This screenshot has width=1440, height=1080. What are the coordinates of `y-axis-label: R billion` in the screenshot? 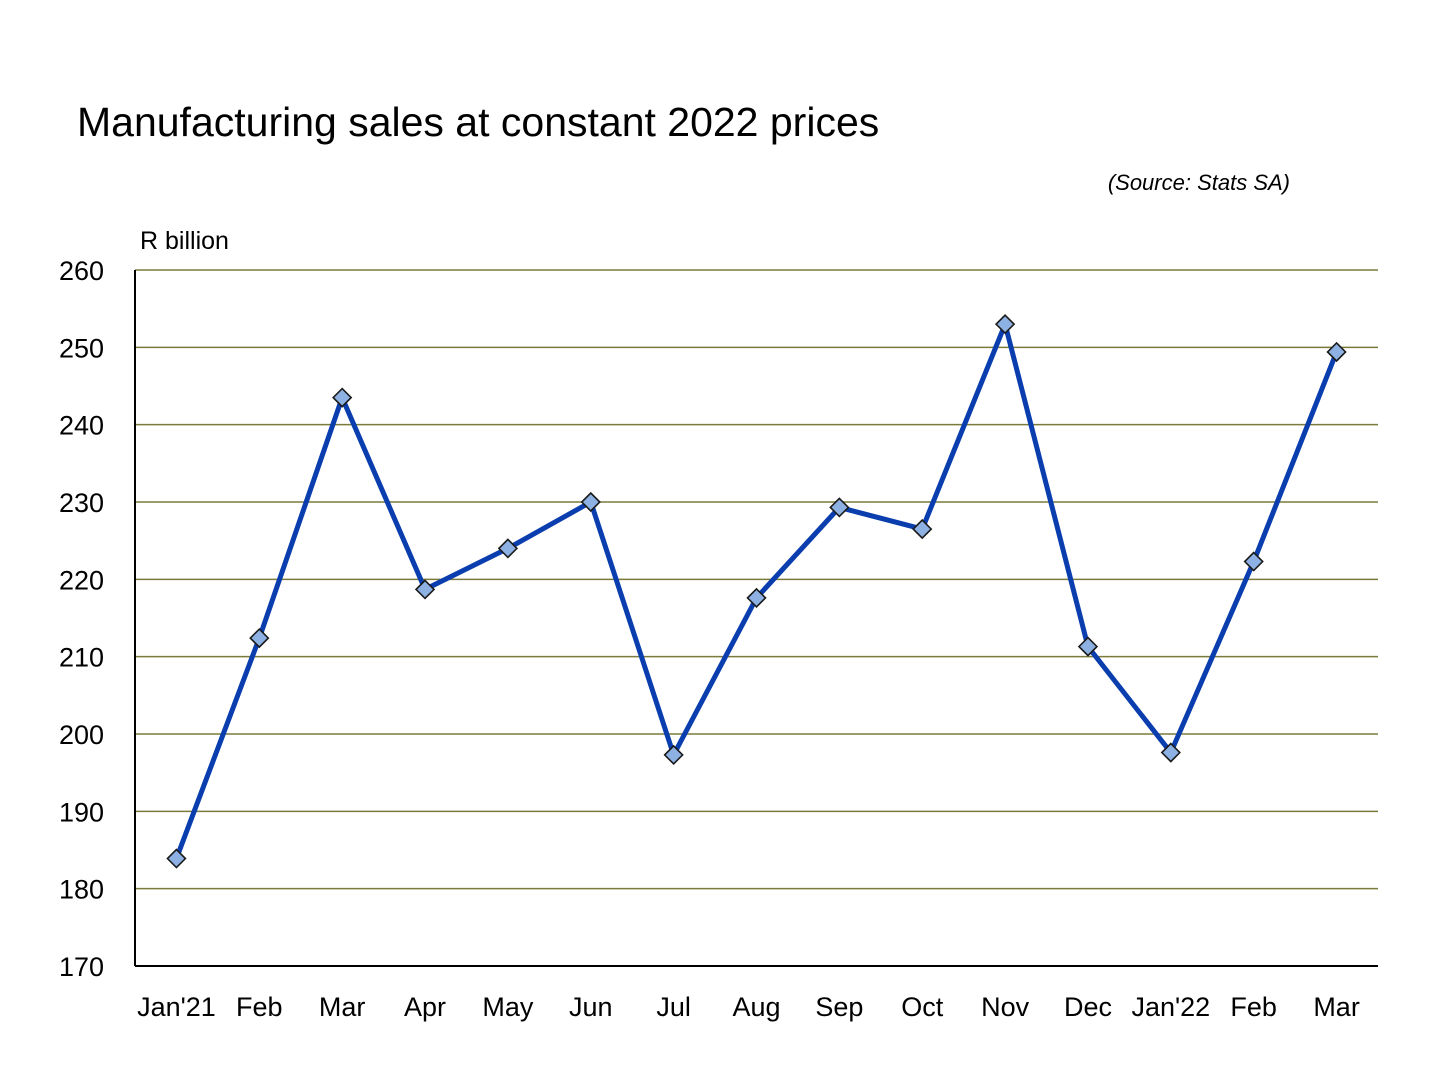 It's located at (184, 241).